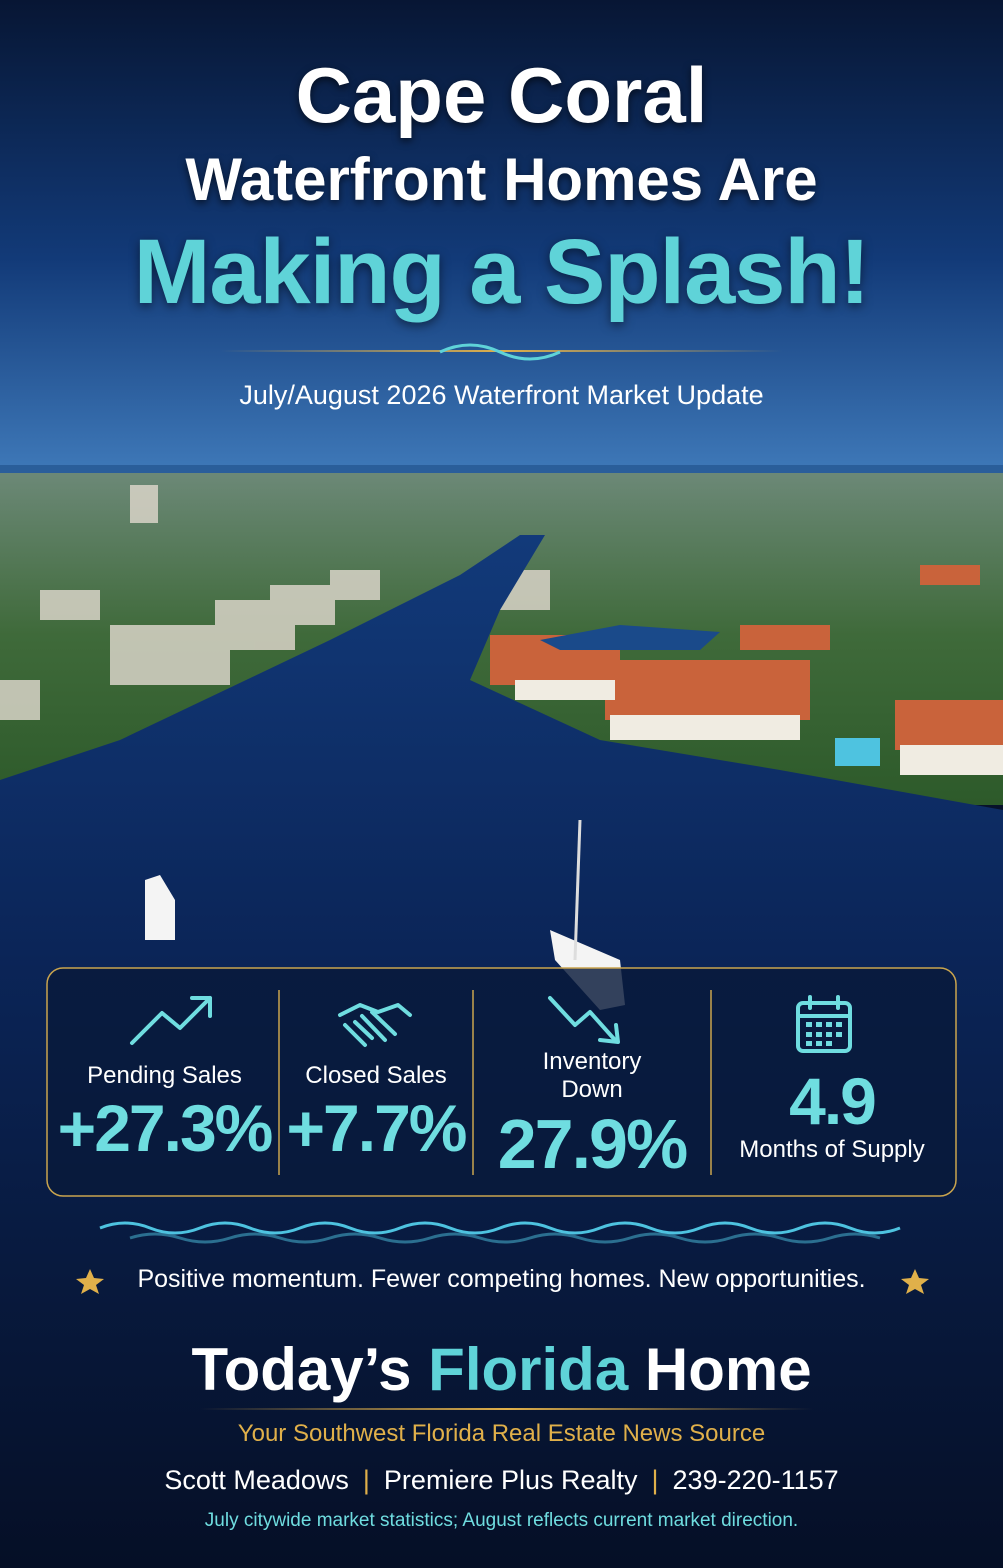  What do you see at coordinates (592, 1144) in the screenshot?
I see `stat-value: 27.9%` at bounding box center [592, 1144].